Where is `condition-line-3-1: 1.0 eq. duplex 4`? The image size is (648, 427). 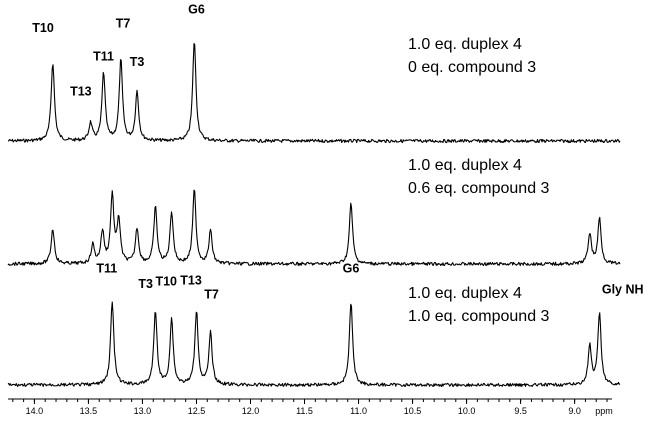 condition-line-3-1: 1.0 eq. duplex 4 is located at coordinates (465, 293).